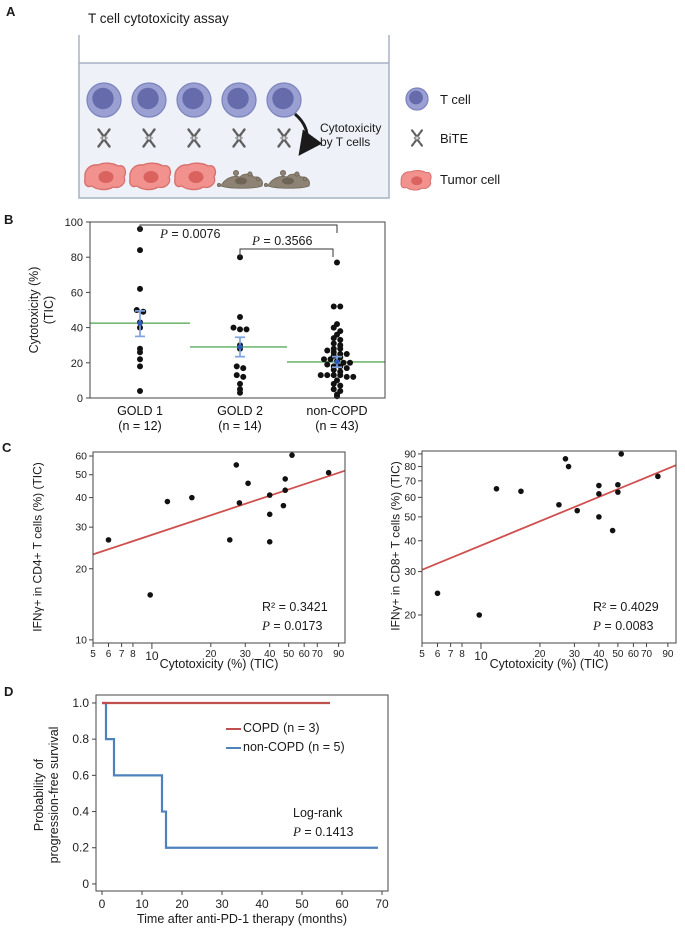 This screenshot has width=685, height=941. I want to click on d-y-axis-title: Probability of progression-free survival, so click(47, 795).